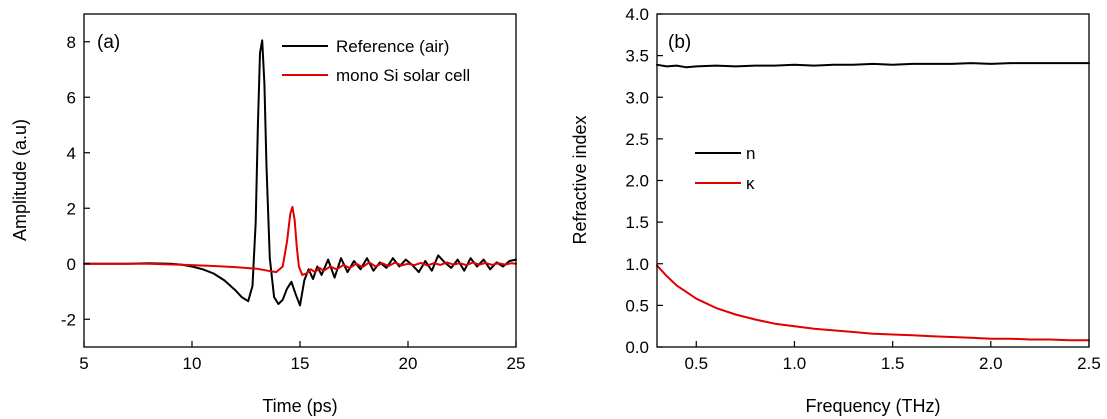 The height and width of the screenshot is (419, 1107). I want to click on panel-b-label: (b), so click(679, 42).